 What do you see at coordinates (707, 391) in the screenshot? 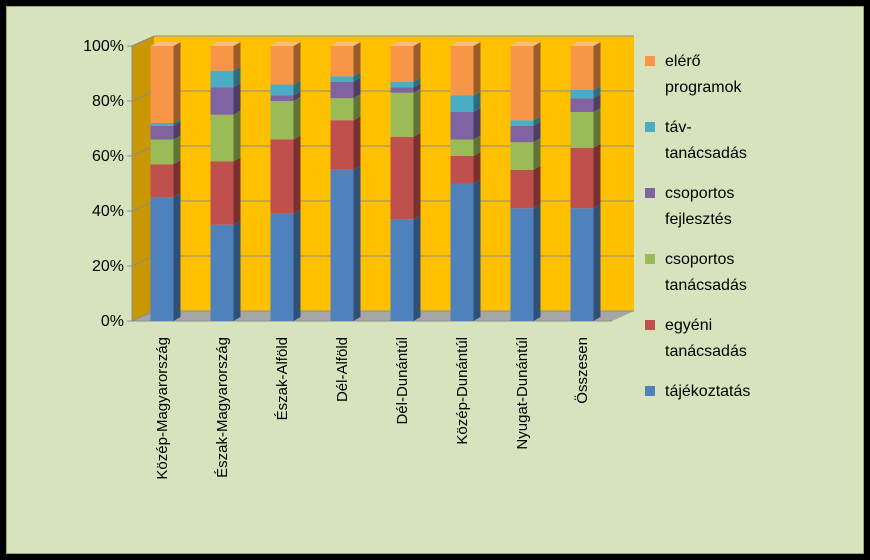
I see `legend-label: tájékoztatás` at bounding box center [707, 391].